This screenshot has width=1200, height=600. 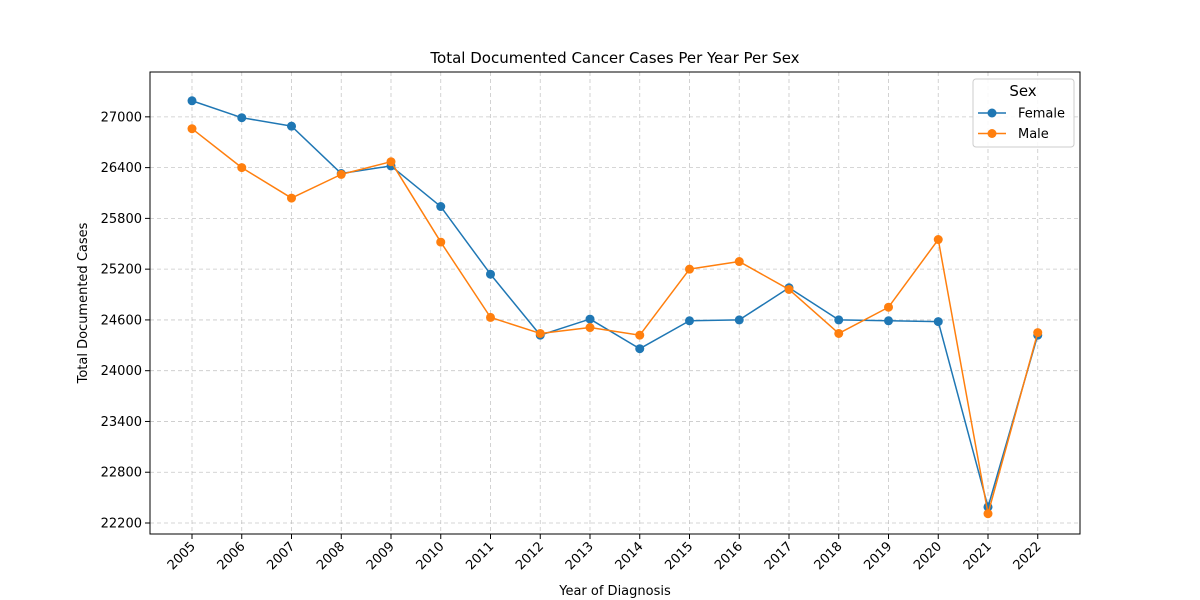 What do you see at coordinates (121, 117) in the screenshot?
I see `y-tick-label: 27000` at bounding box center [121, 117].